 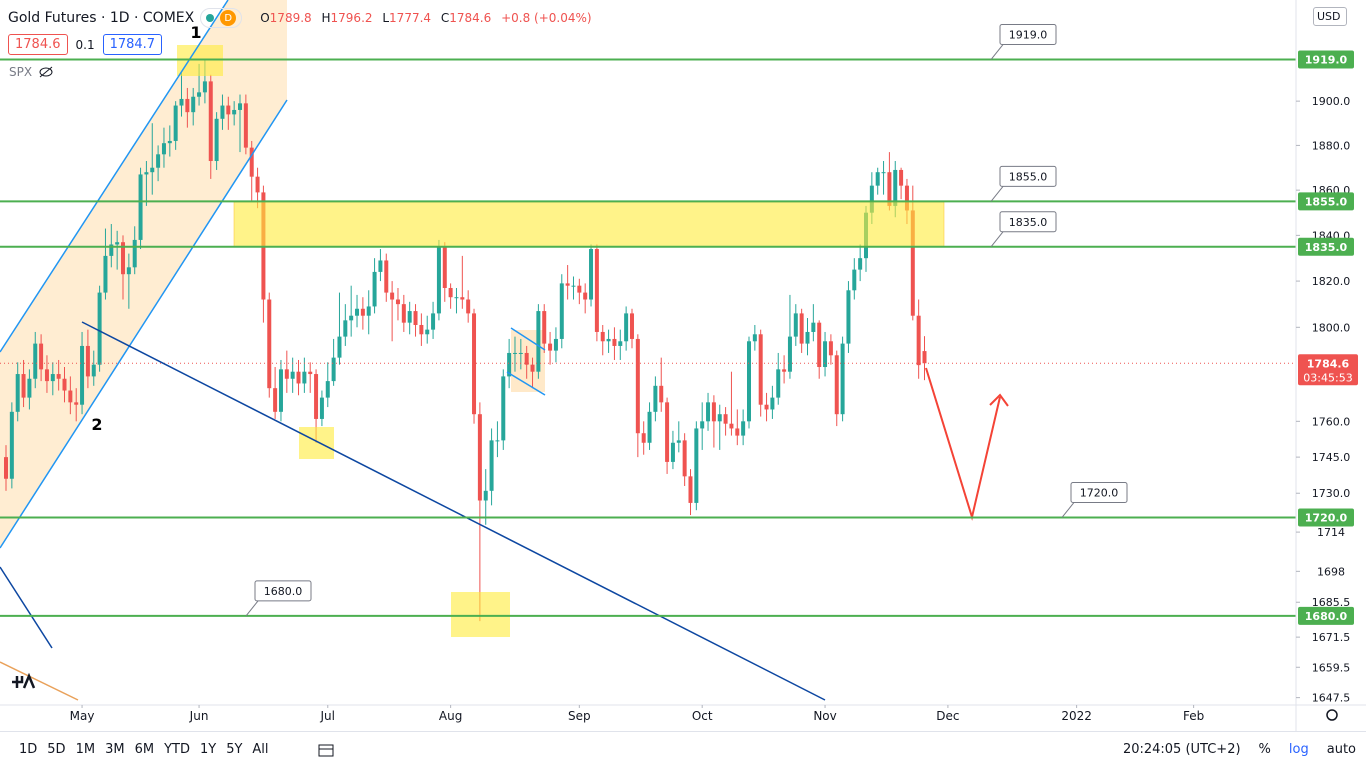 I want to click on wave-label: 1, so click(x=195, y=32).